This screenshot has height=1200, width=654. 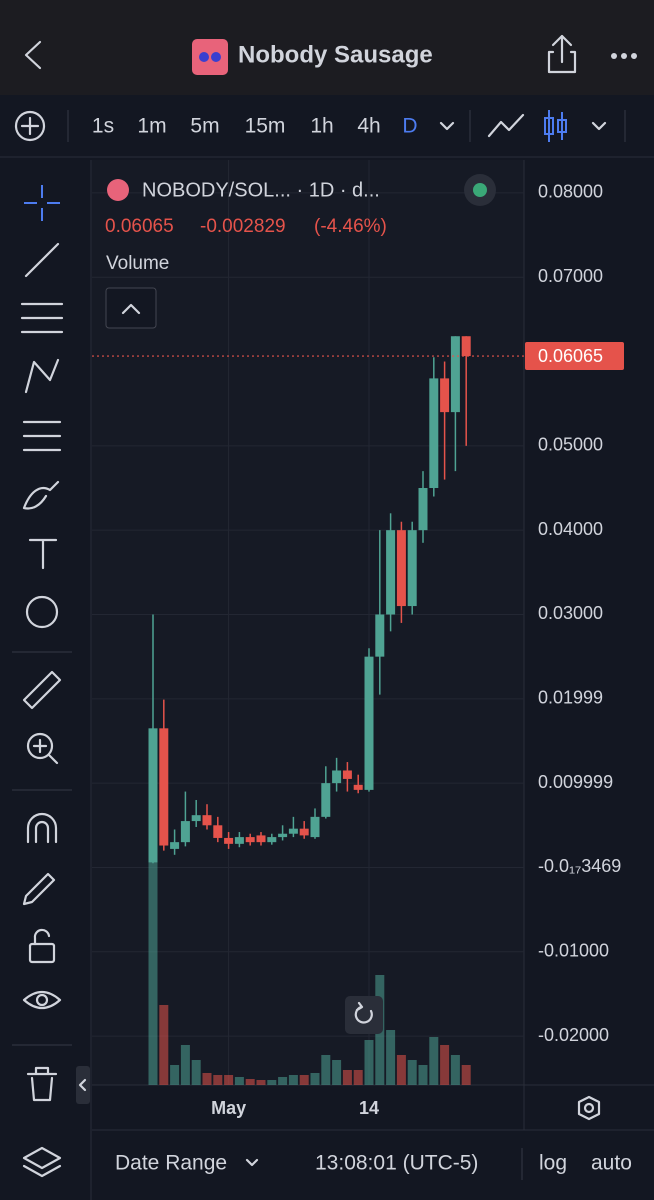 What do you see at coordinates (350, 226) in the screenshot?
I see `legend-change-percent: (-4.46%)` at bounding box center [350, 226].